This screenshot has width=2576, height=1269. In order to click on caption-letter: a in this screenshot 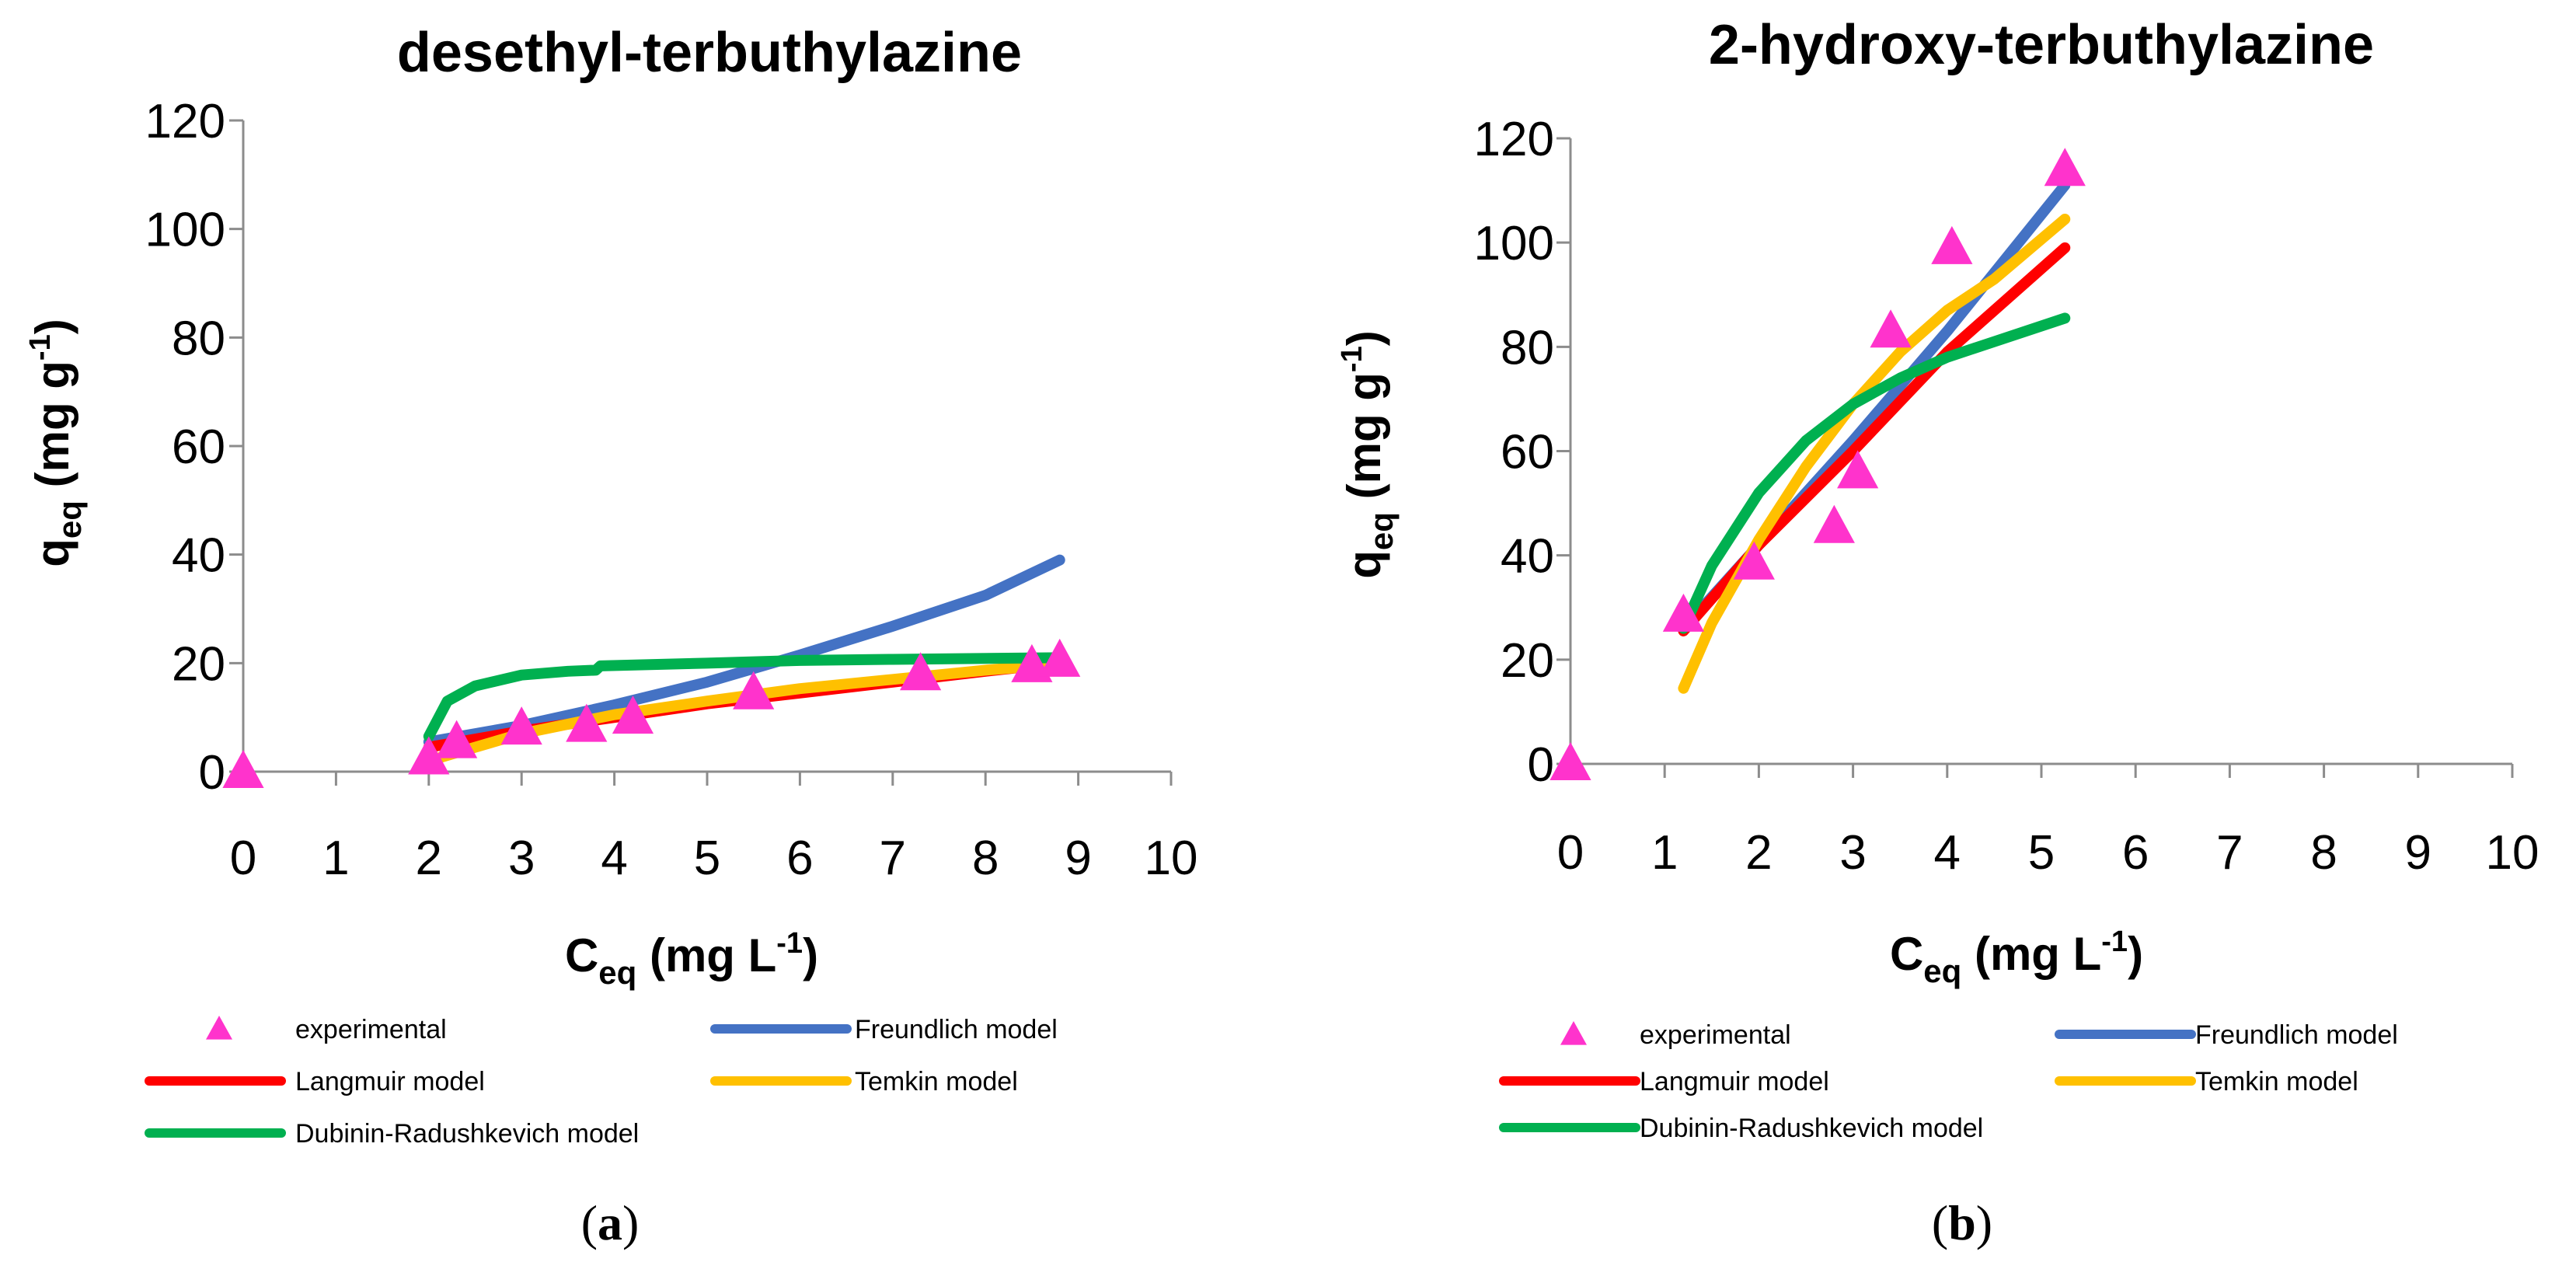, I will do `click(610, 1222)`.